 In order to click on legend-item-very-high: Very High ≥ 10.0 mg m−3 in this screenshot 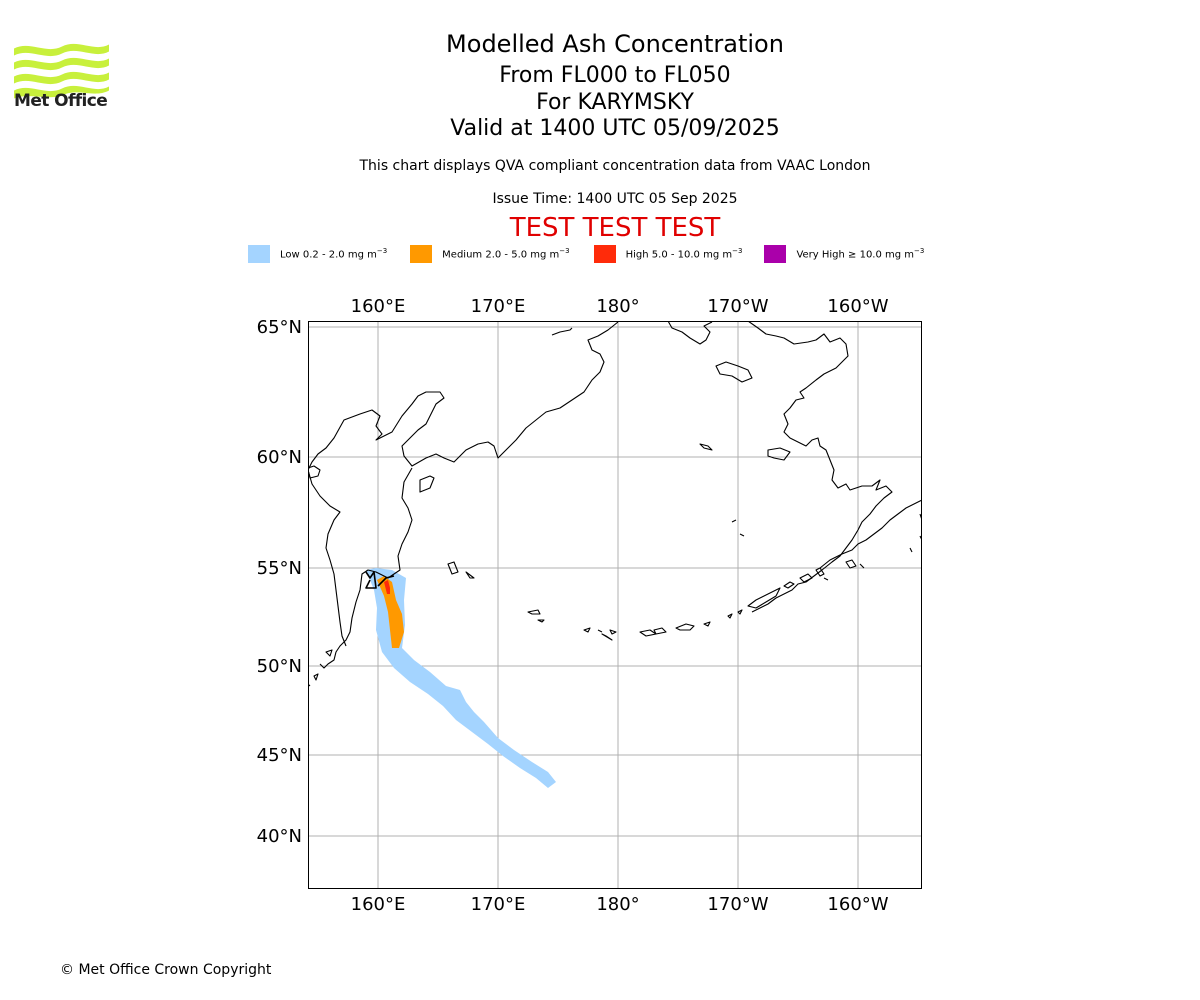, I will do `click(844, 254)`.